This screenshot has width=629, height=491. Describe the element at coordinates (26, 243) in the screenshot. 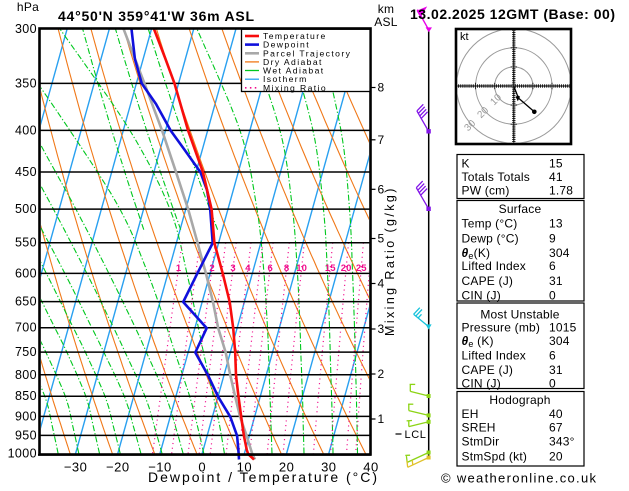

I see `svg-text: 550` at that location.